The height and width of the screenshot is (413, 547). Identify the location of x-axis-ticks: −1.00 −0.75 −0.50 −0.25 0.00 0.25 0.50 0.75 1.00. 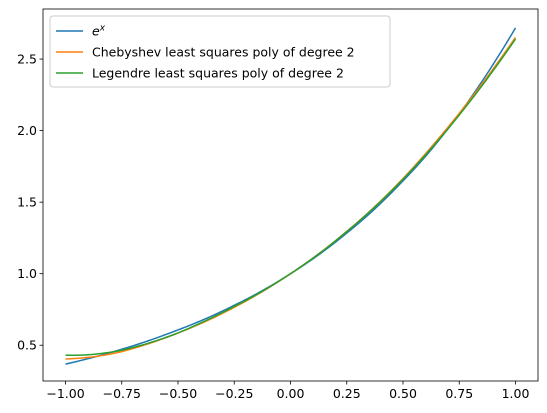
(287, 391).